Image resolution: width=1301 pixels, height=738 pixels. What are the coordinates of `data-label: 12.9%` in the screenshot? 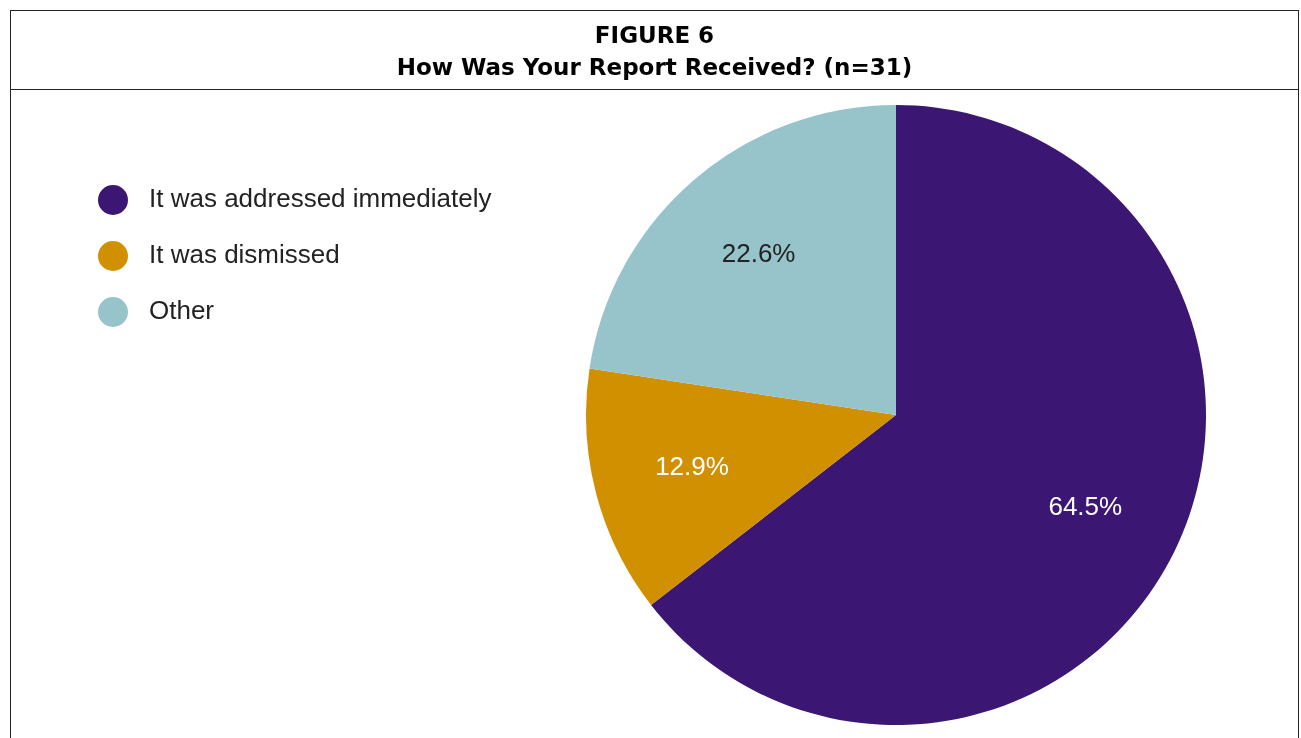 It's located at (692, 466).